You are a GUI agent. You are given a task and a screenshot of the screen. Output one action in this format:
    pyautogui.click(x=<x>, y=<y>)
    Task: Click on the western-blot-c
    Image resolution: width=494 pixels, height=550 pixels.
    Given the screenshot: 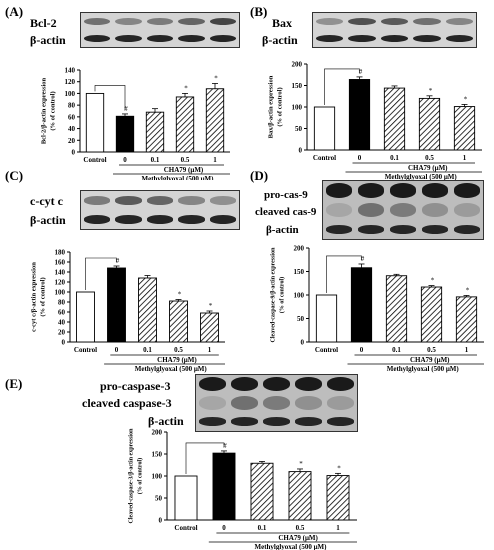 What is the action you would take?
    pyautogui.click(x=160, y=210)
    